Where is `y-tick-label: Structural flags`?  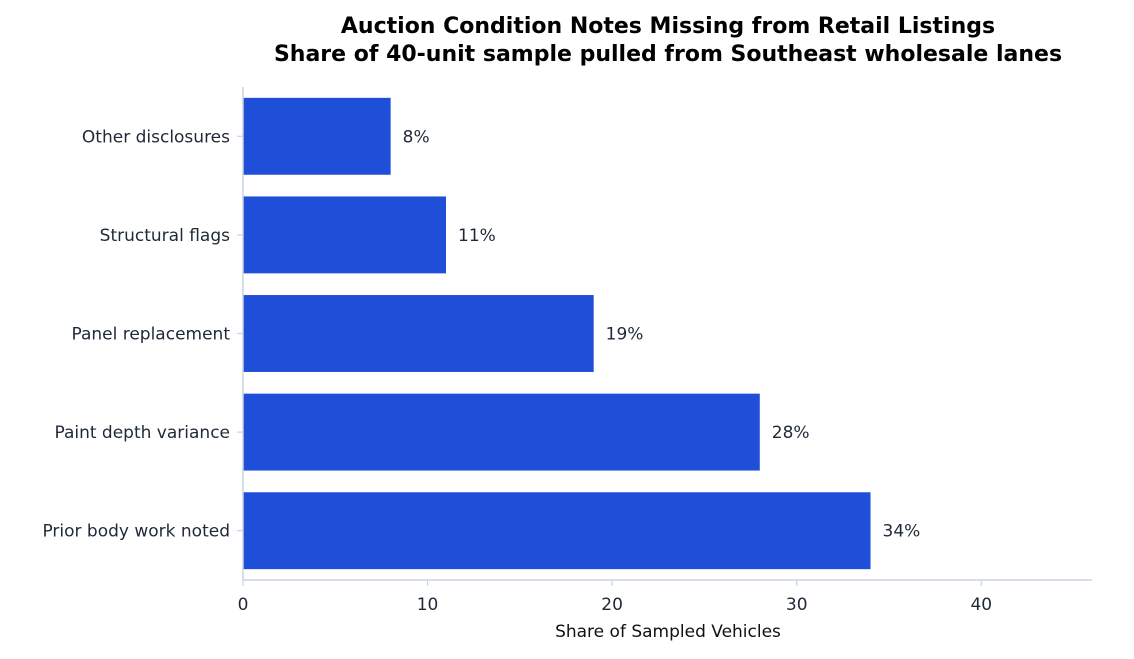 y-tick-label: Structural flags is located at coordinates (165, 236).